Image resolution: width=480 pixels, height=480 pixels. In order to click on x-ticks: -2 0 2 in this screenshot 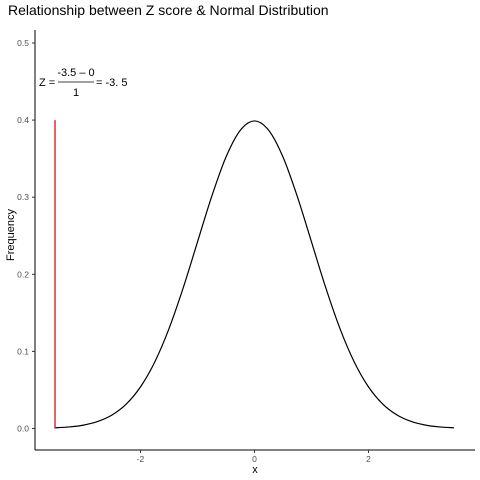, I will do `click(254, 457)`.